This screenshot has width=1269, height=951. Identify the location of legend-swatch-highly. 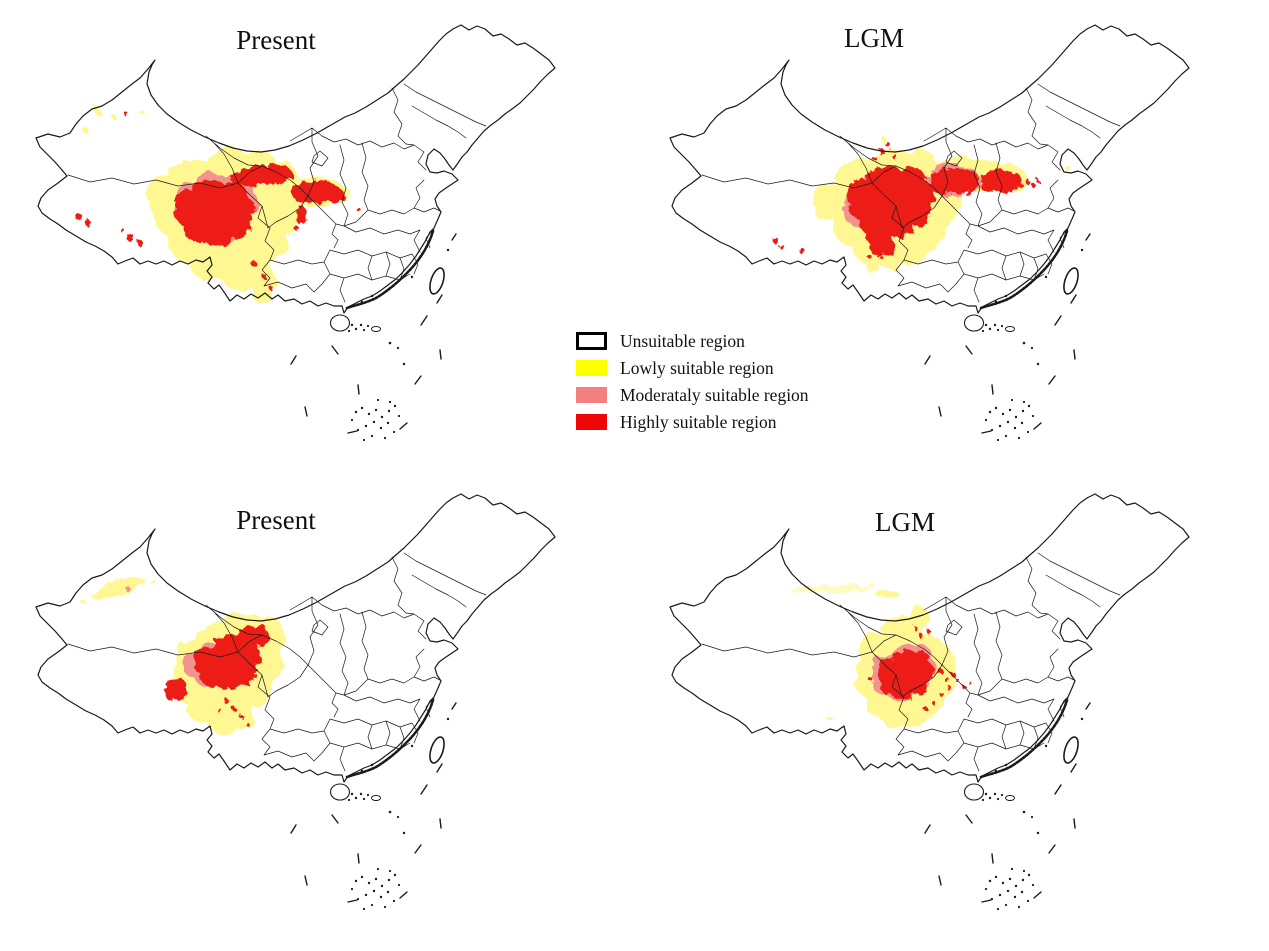
(591, 422).